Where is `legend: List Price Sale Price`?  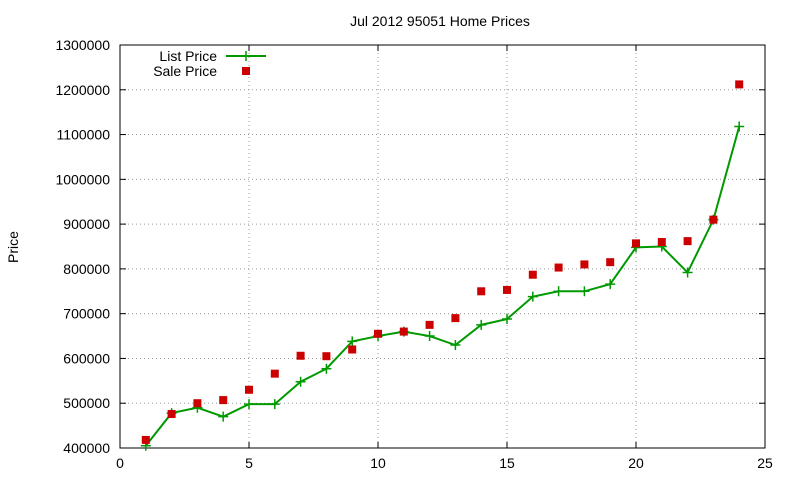 legend: List Price Sale Price is located at coordinates (209, 63).